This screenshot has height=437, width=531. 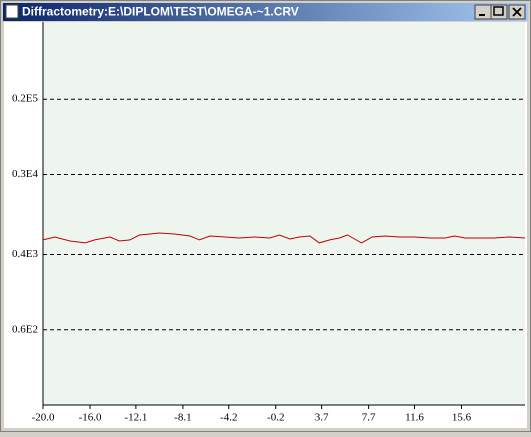 What do you see at coordinates (322, 418) in the screenshot?
I see `x-tick-label: 3.7` at bounding box center [322, 418].